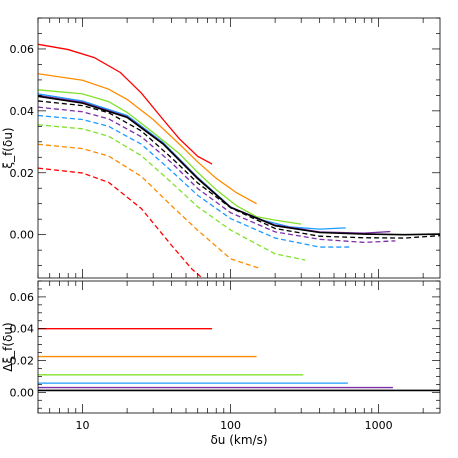 The image size is (458, 458). Describe the element at coordinates (83, 425) in the screenshot. I see `bottom-xtick-label: 10` at that location.